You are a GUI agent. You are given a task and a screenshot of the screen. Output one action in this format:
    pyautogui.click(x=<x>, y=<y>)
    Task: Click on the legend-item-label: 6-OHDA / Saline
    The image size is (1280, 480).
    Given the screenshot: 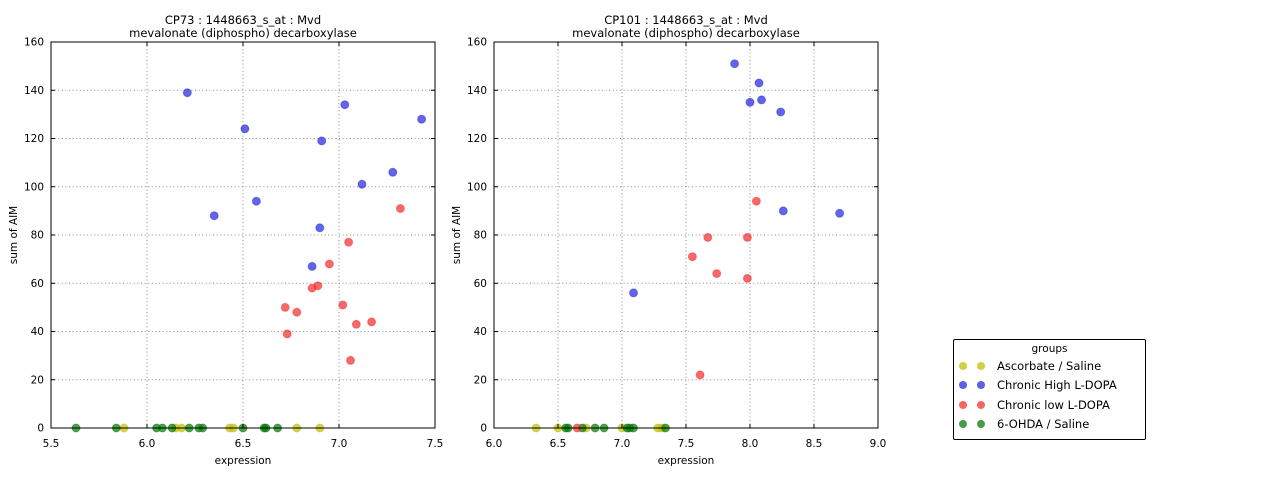 What is the action you would take?
    pyautogui.click(x=1043, y=424)
    